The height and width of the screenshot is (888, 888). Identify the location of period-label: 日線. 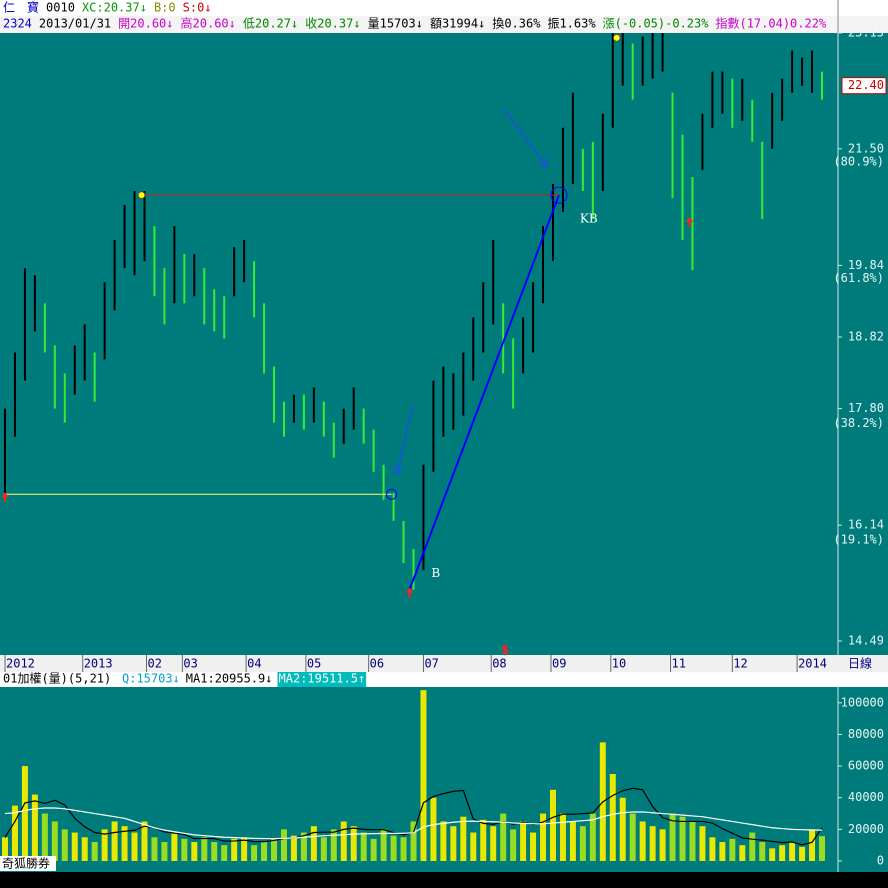
(860, 663).